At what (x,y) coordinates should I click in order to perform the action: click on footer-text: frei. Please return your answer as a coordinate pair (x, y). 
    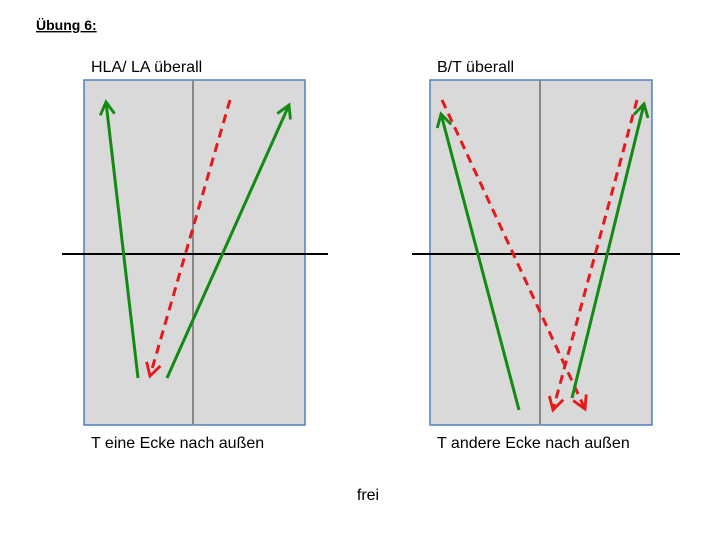
    Looking at the image, I should click on (368, 495).